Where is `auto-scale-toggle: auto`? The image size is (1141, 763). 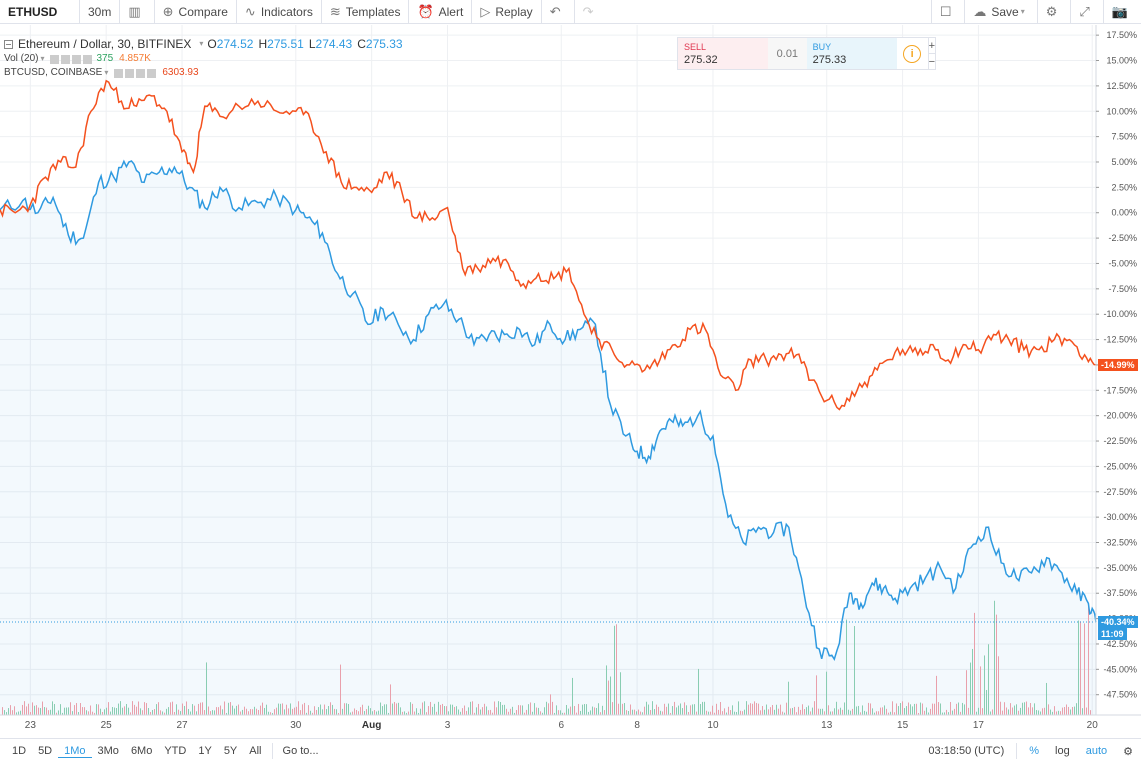
auto-scale-toggle: auto is located at coordinates (1096, 751).